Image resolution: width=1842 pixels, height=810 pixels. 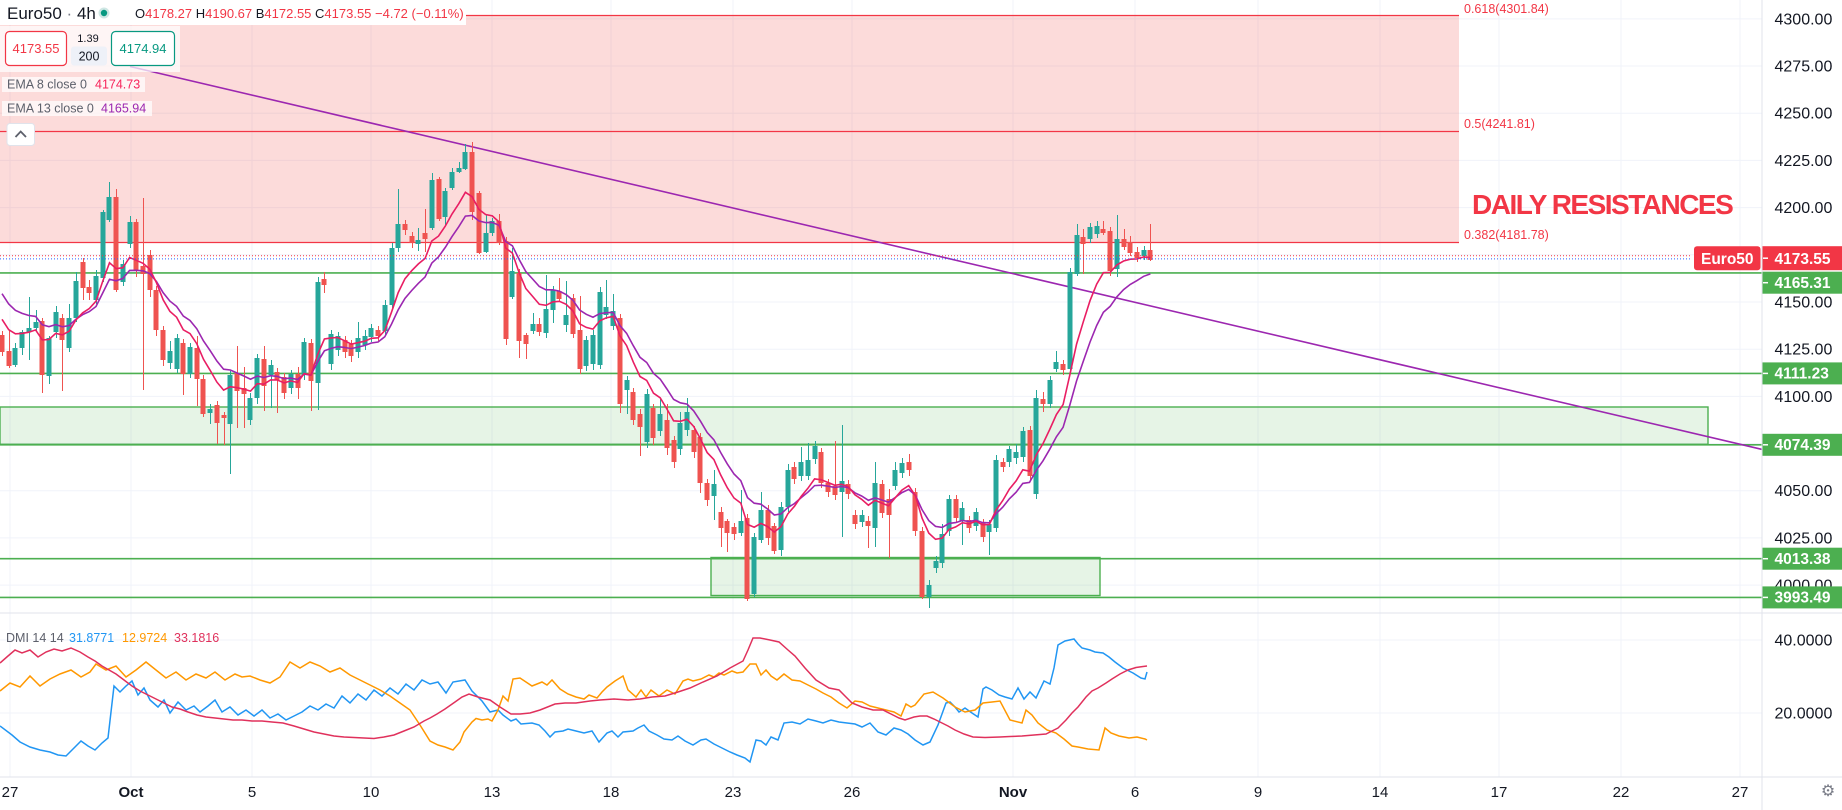 I want to click on svg-text: 4275.00, so click(x=1804, y=67).